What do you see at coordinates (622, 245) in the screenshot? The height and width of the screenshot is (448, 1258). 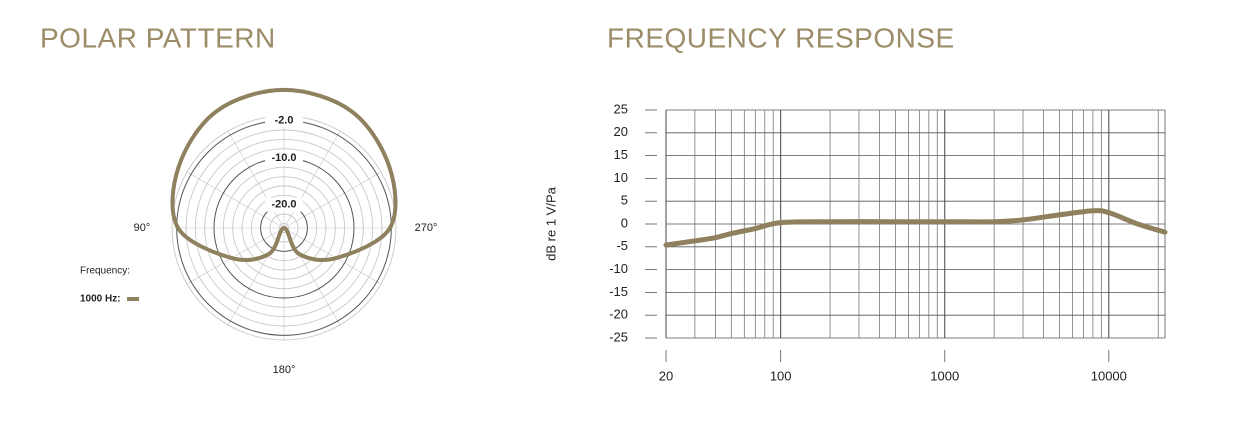 I see `y-tick-label: -5` at bounding box center [622, 245].